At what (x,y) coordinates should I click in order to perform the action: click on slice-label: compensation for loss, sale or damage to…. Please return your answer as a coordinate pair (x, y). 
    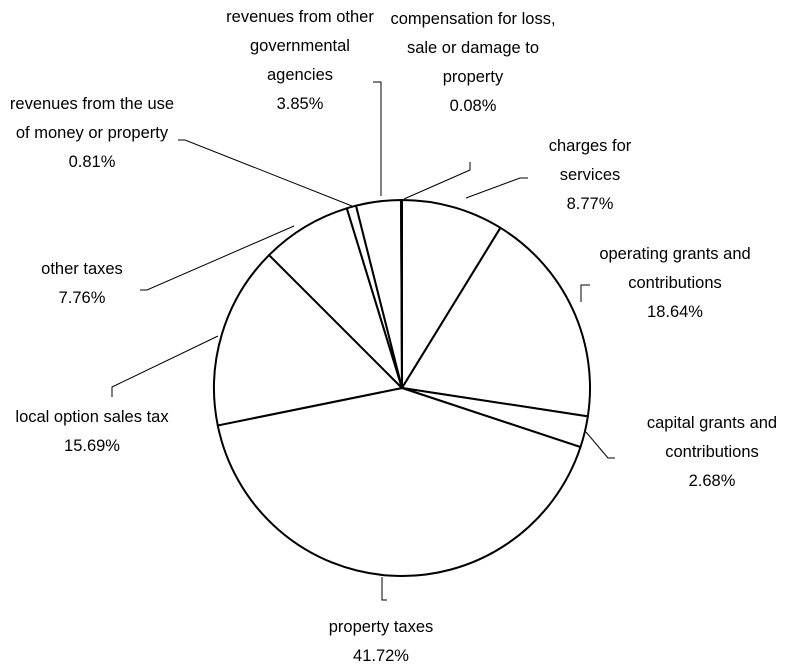
    Looking at the image, I should click on (473, 63).